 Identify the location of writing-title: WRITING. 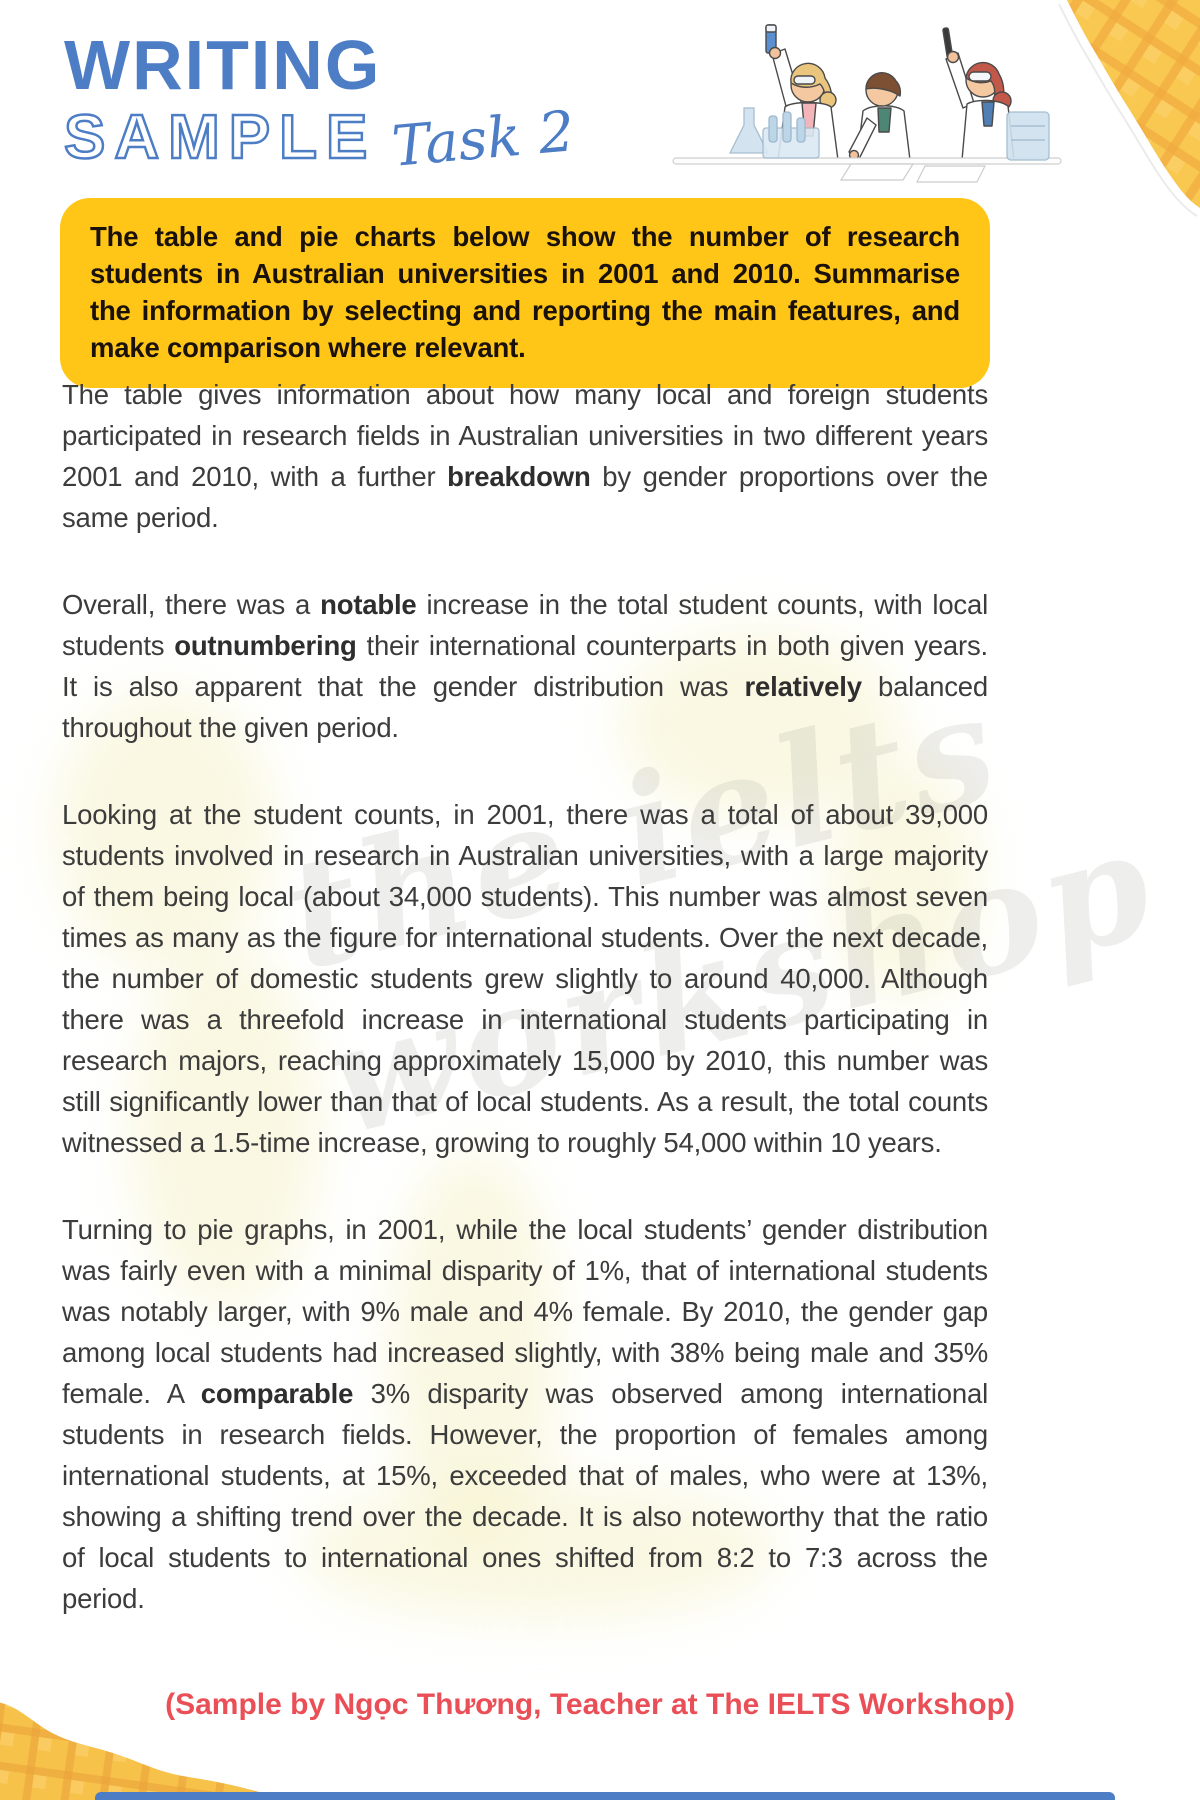
(223, 65).